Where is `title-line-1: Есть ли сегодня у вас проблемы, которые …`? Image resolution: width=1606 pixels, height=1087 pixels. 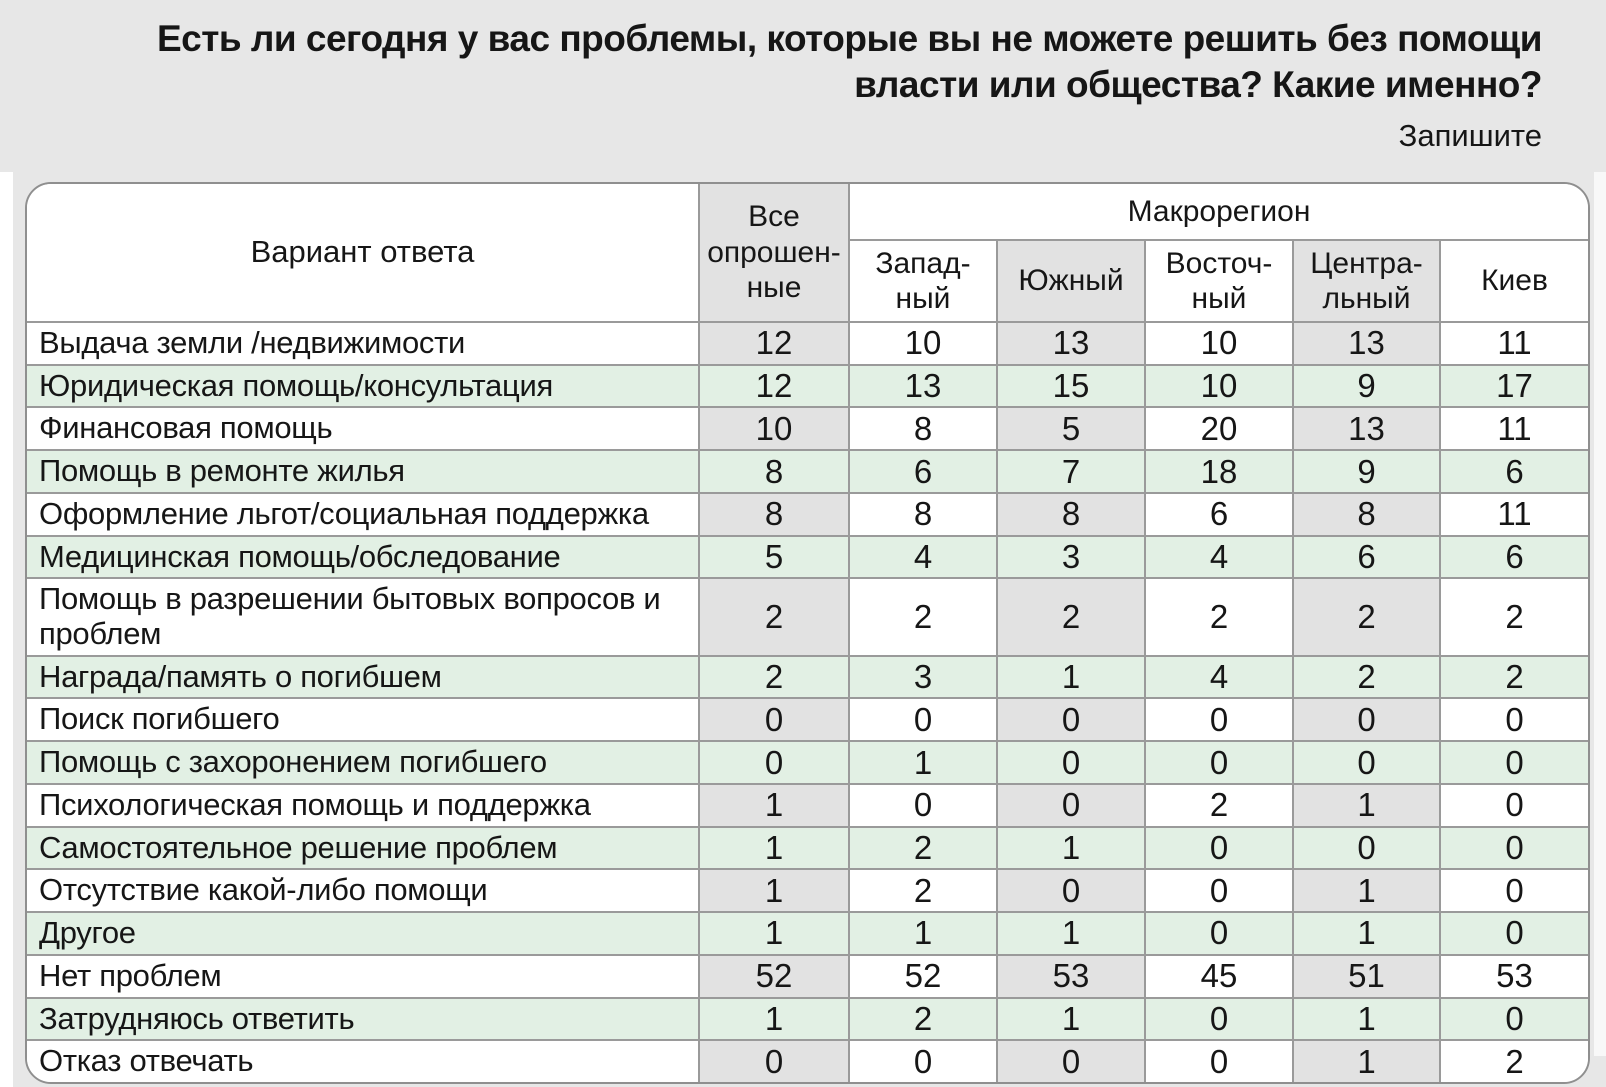 title-line-1: Есть ли сегодня у вас проблемы, которые … is located at coordinates (849, 38).